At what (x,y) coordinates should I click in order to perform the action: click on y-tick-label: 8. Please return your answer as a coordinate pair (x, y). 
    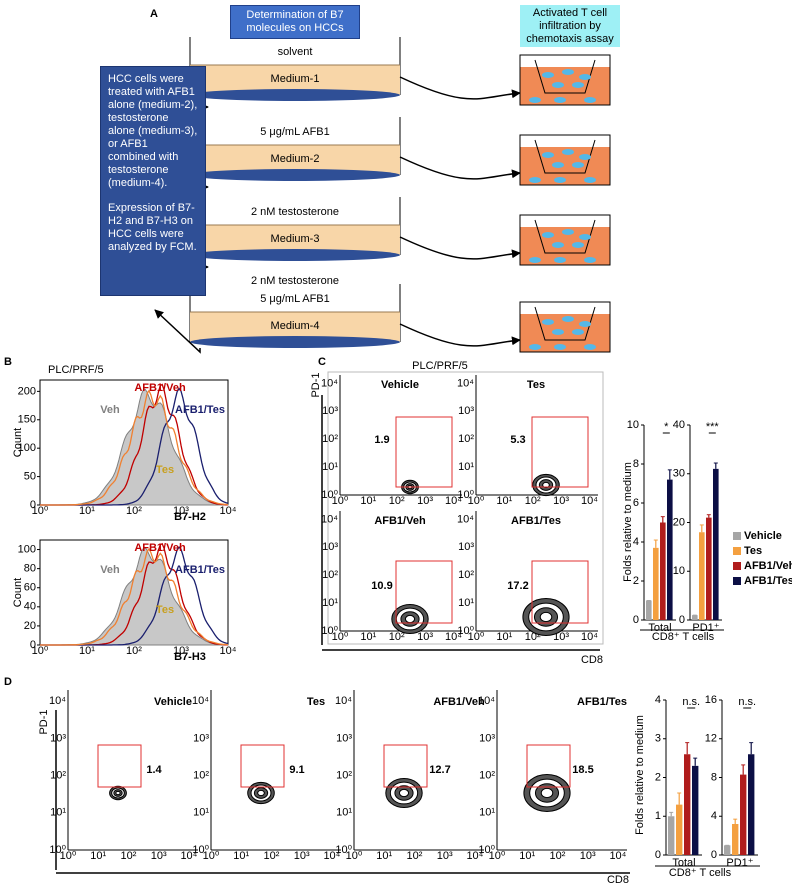
    Looking at the image, I should click on (636, 464).